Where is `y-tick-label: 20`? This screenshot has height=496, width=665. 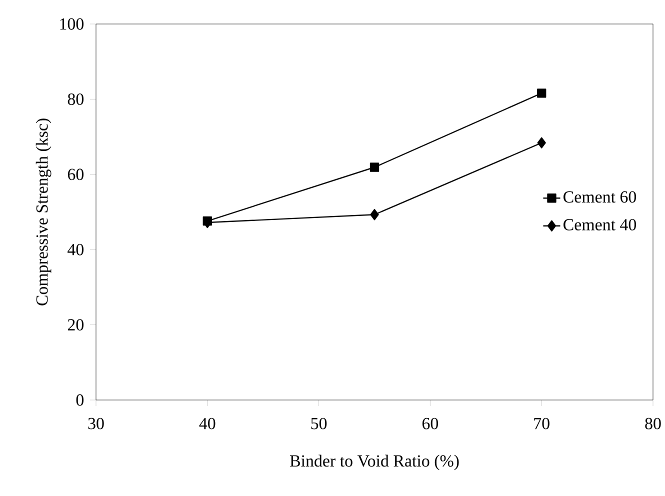 y-tick-label: 20 is located at coordinates (76, 325).